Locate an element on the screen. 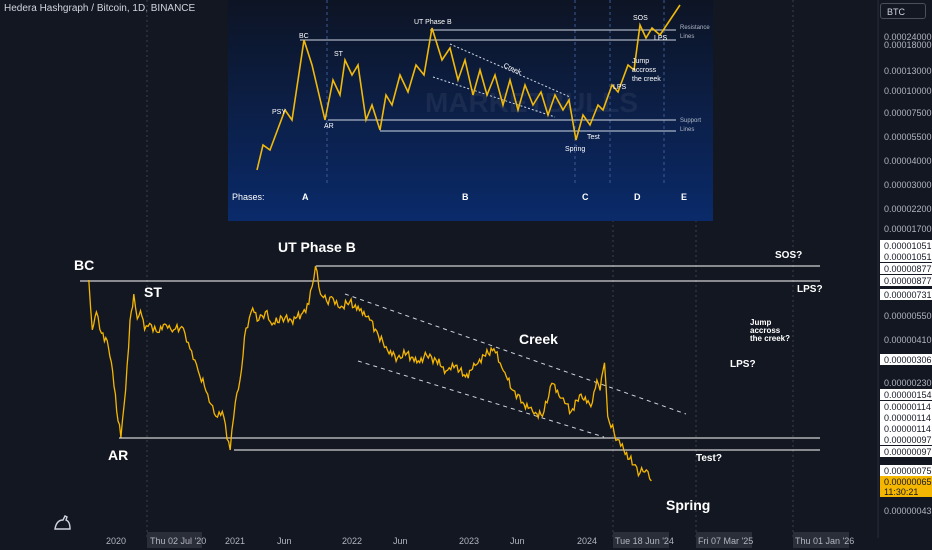 The image size is (932, 550). annotation-jump-1: Jump is located at coordinates (760, 322).